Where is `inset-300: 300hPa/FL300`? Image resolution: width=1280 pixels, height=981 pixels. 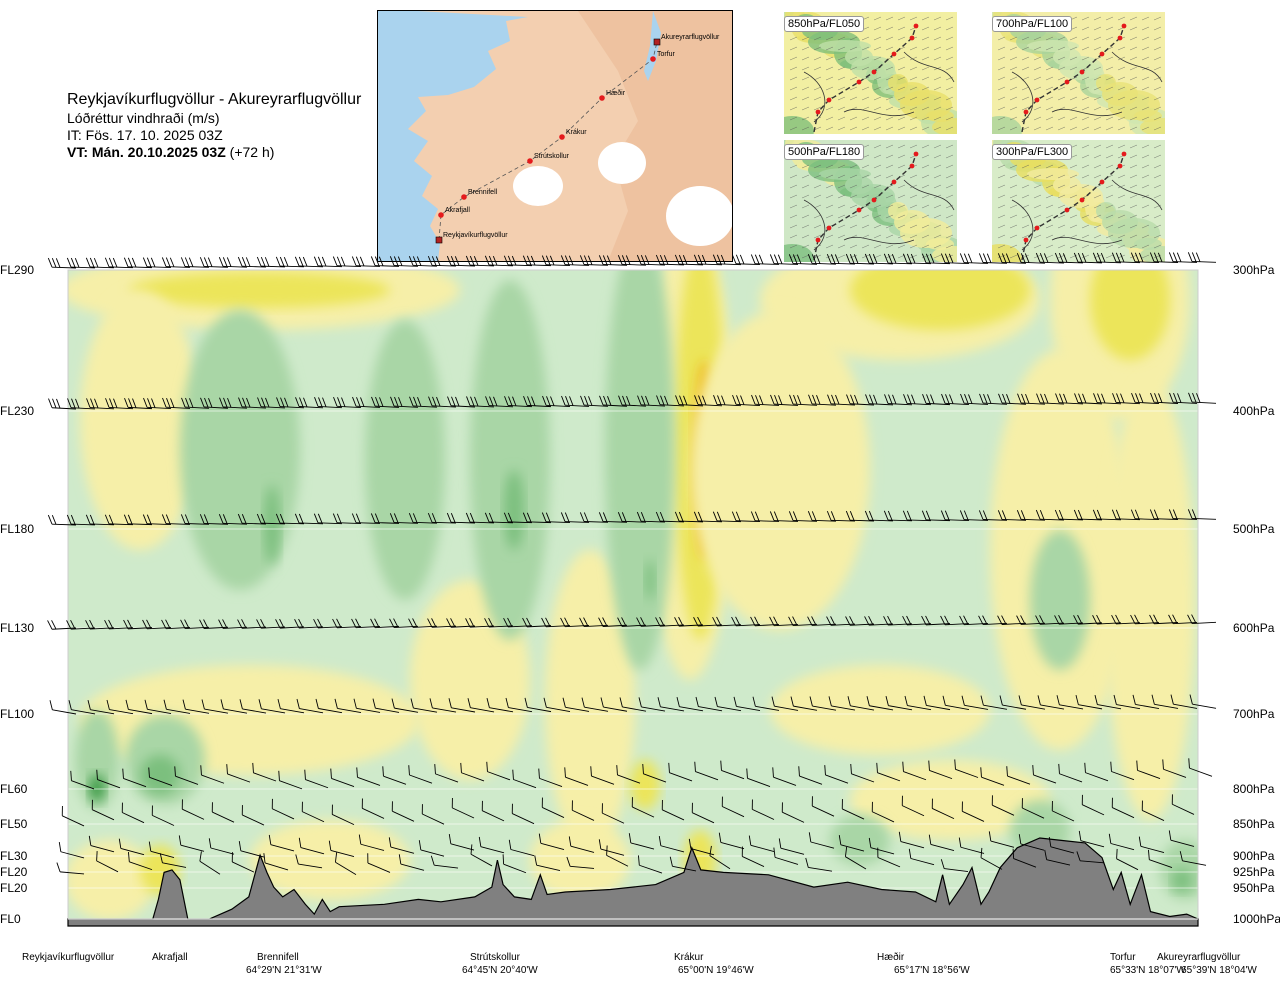
inset-300: 300hPa/FL300 is located at coordinates (1078, 201).